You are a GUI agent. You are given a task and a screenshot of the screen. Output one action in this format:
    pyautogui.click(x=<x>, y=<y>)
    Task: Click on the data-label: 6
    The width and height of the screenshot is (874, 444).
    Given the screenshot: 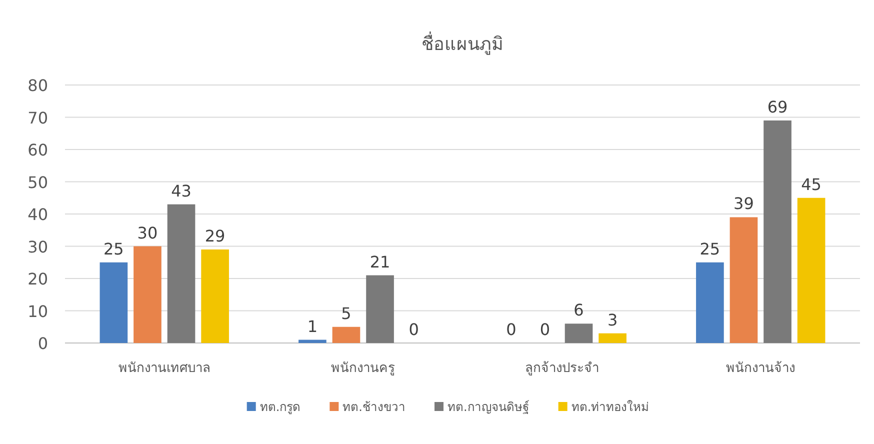 What is the action you would take?
    pyautogui.click(x=579, y=310)
    